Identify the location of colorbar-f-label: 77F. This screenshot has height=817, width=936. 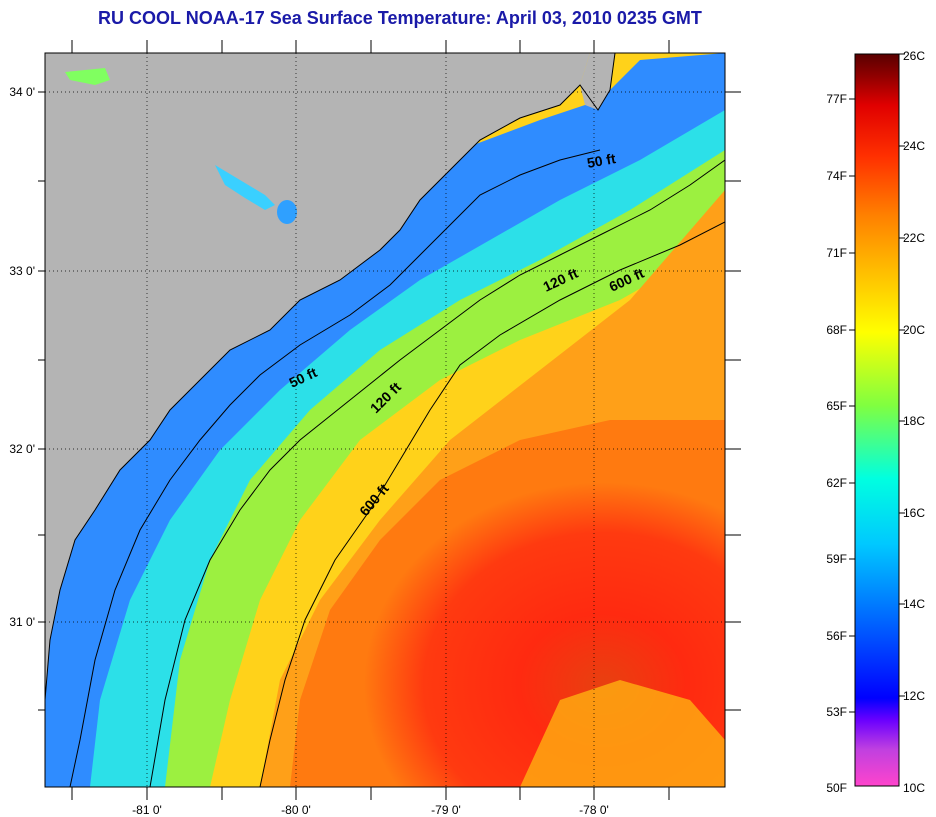
(836, 99).